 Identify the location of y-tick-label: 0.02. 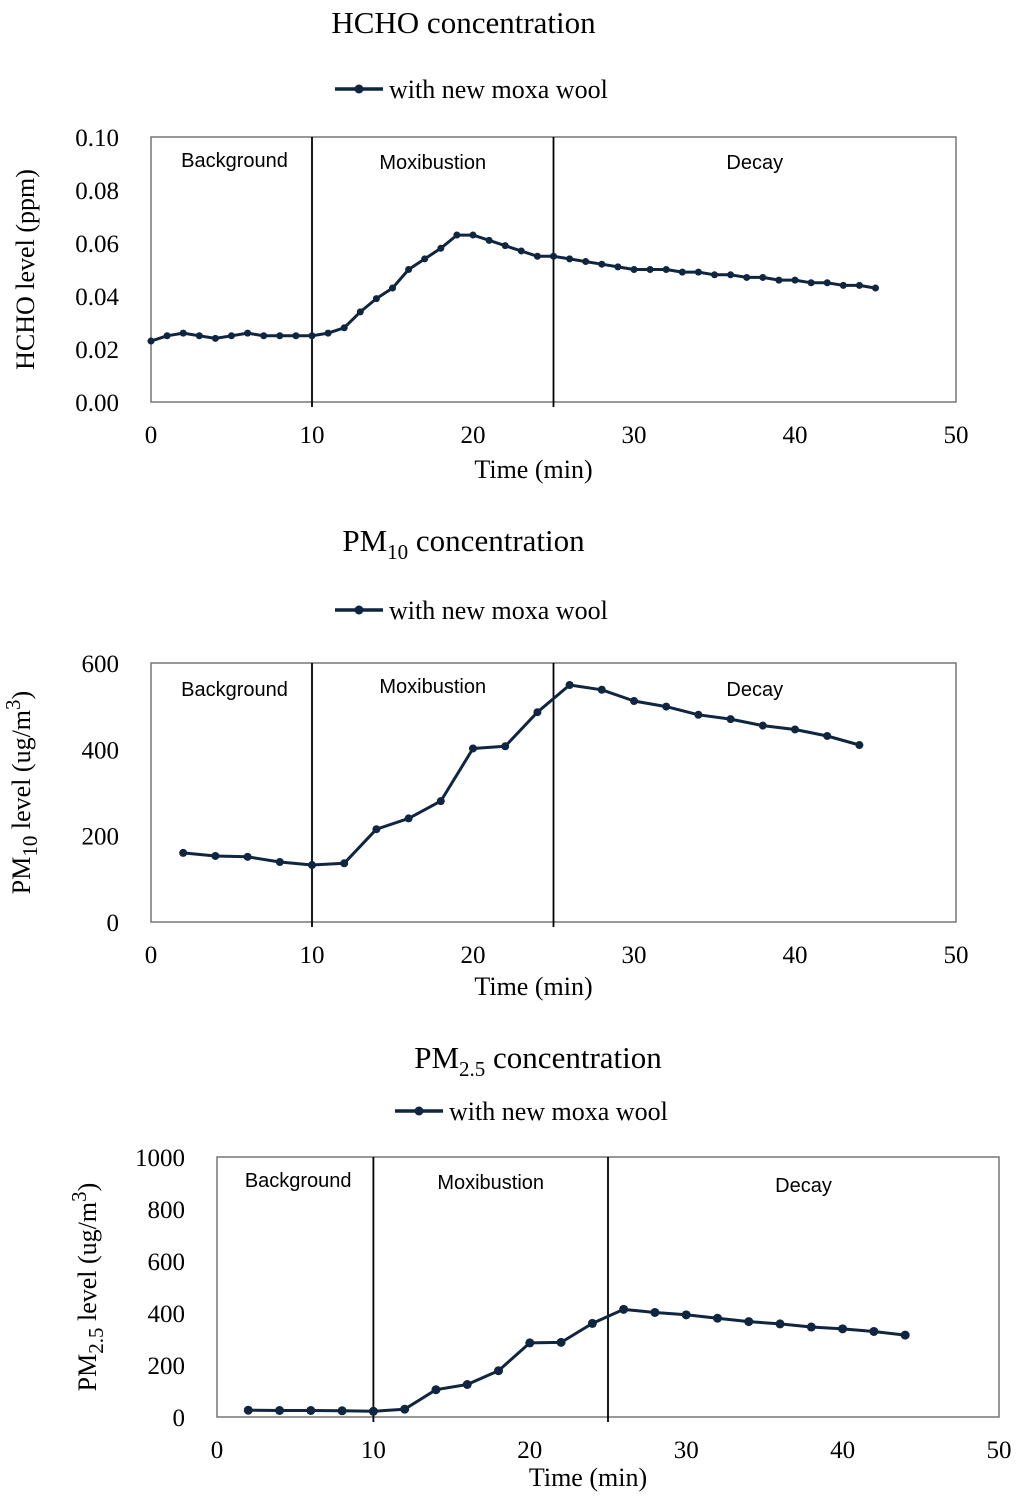
(97, 350).